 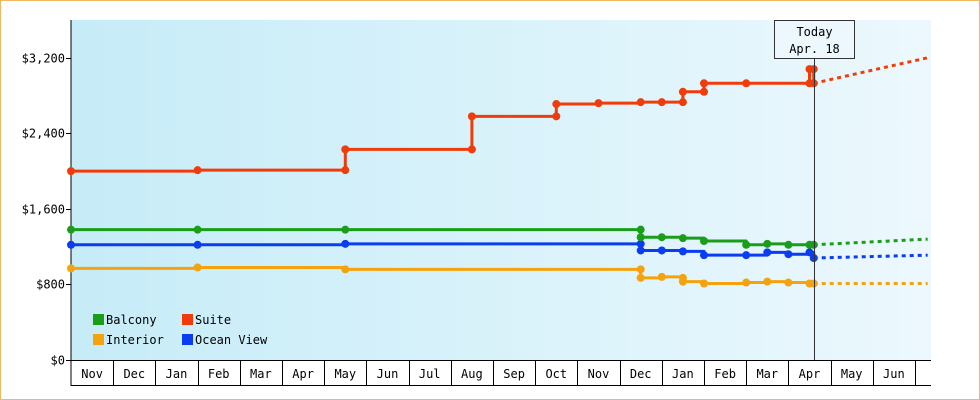 What do you see at coordinates (135, 340) in the screenshot?
I see `legend-label-interior: Interior` at bounding box center [135, 340].